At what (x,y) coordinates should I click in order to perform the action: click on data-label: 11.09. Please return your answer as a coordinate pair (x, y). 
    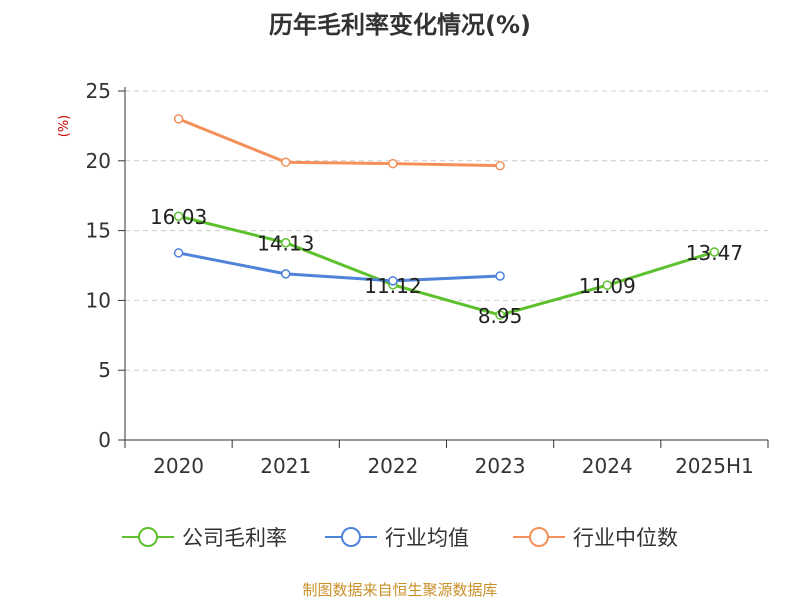
    Looking at the image, I should click on (607, 286).